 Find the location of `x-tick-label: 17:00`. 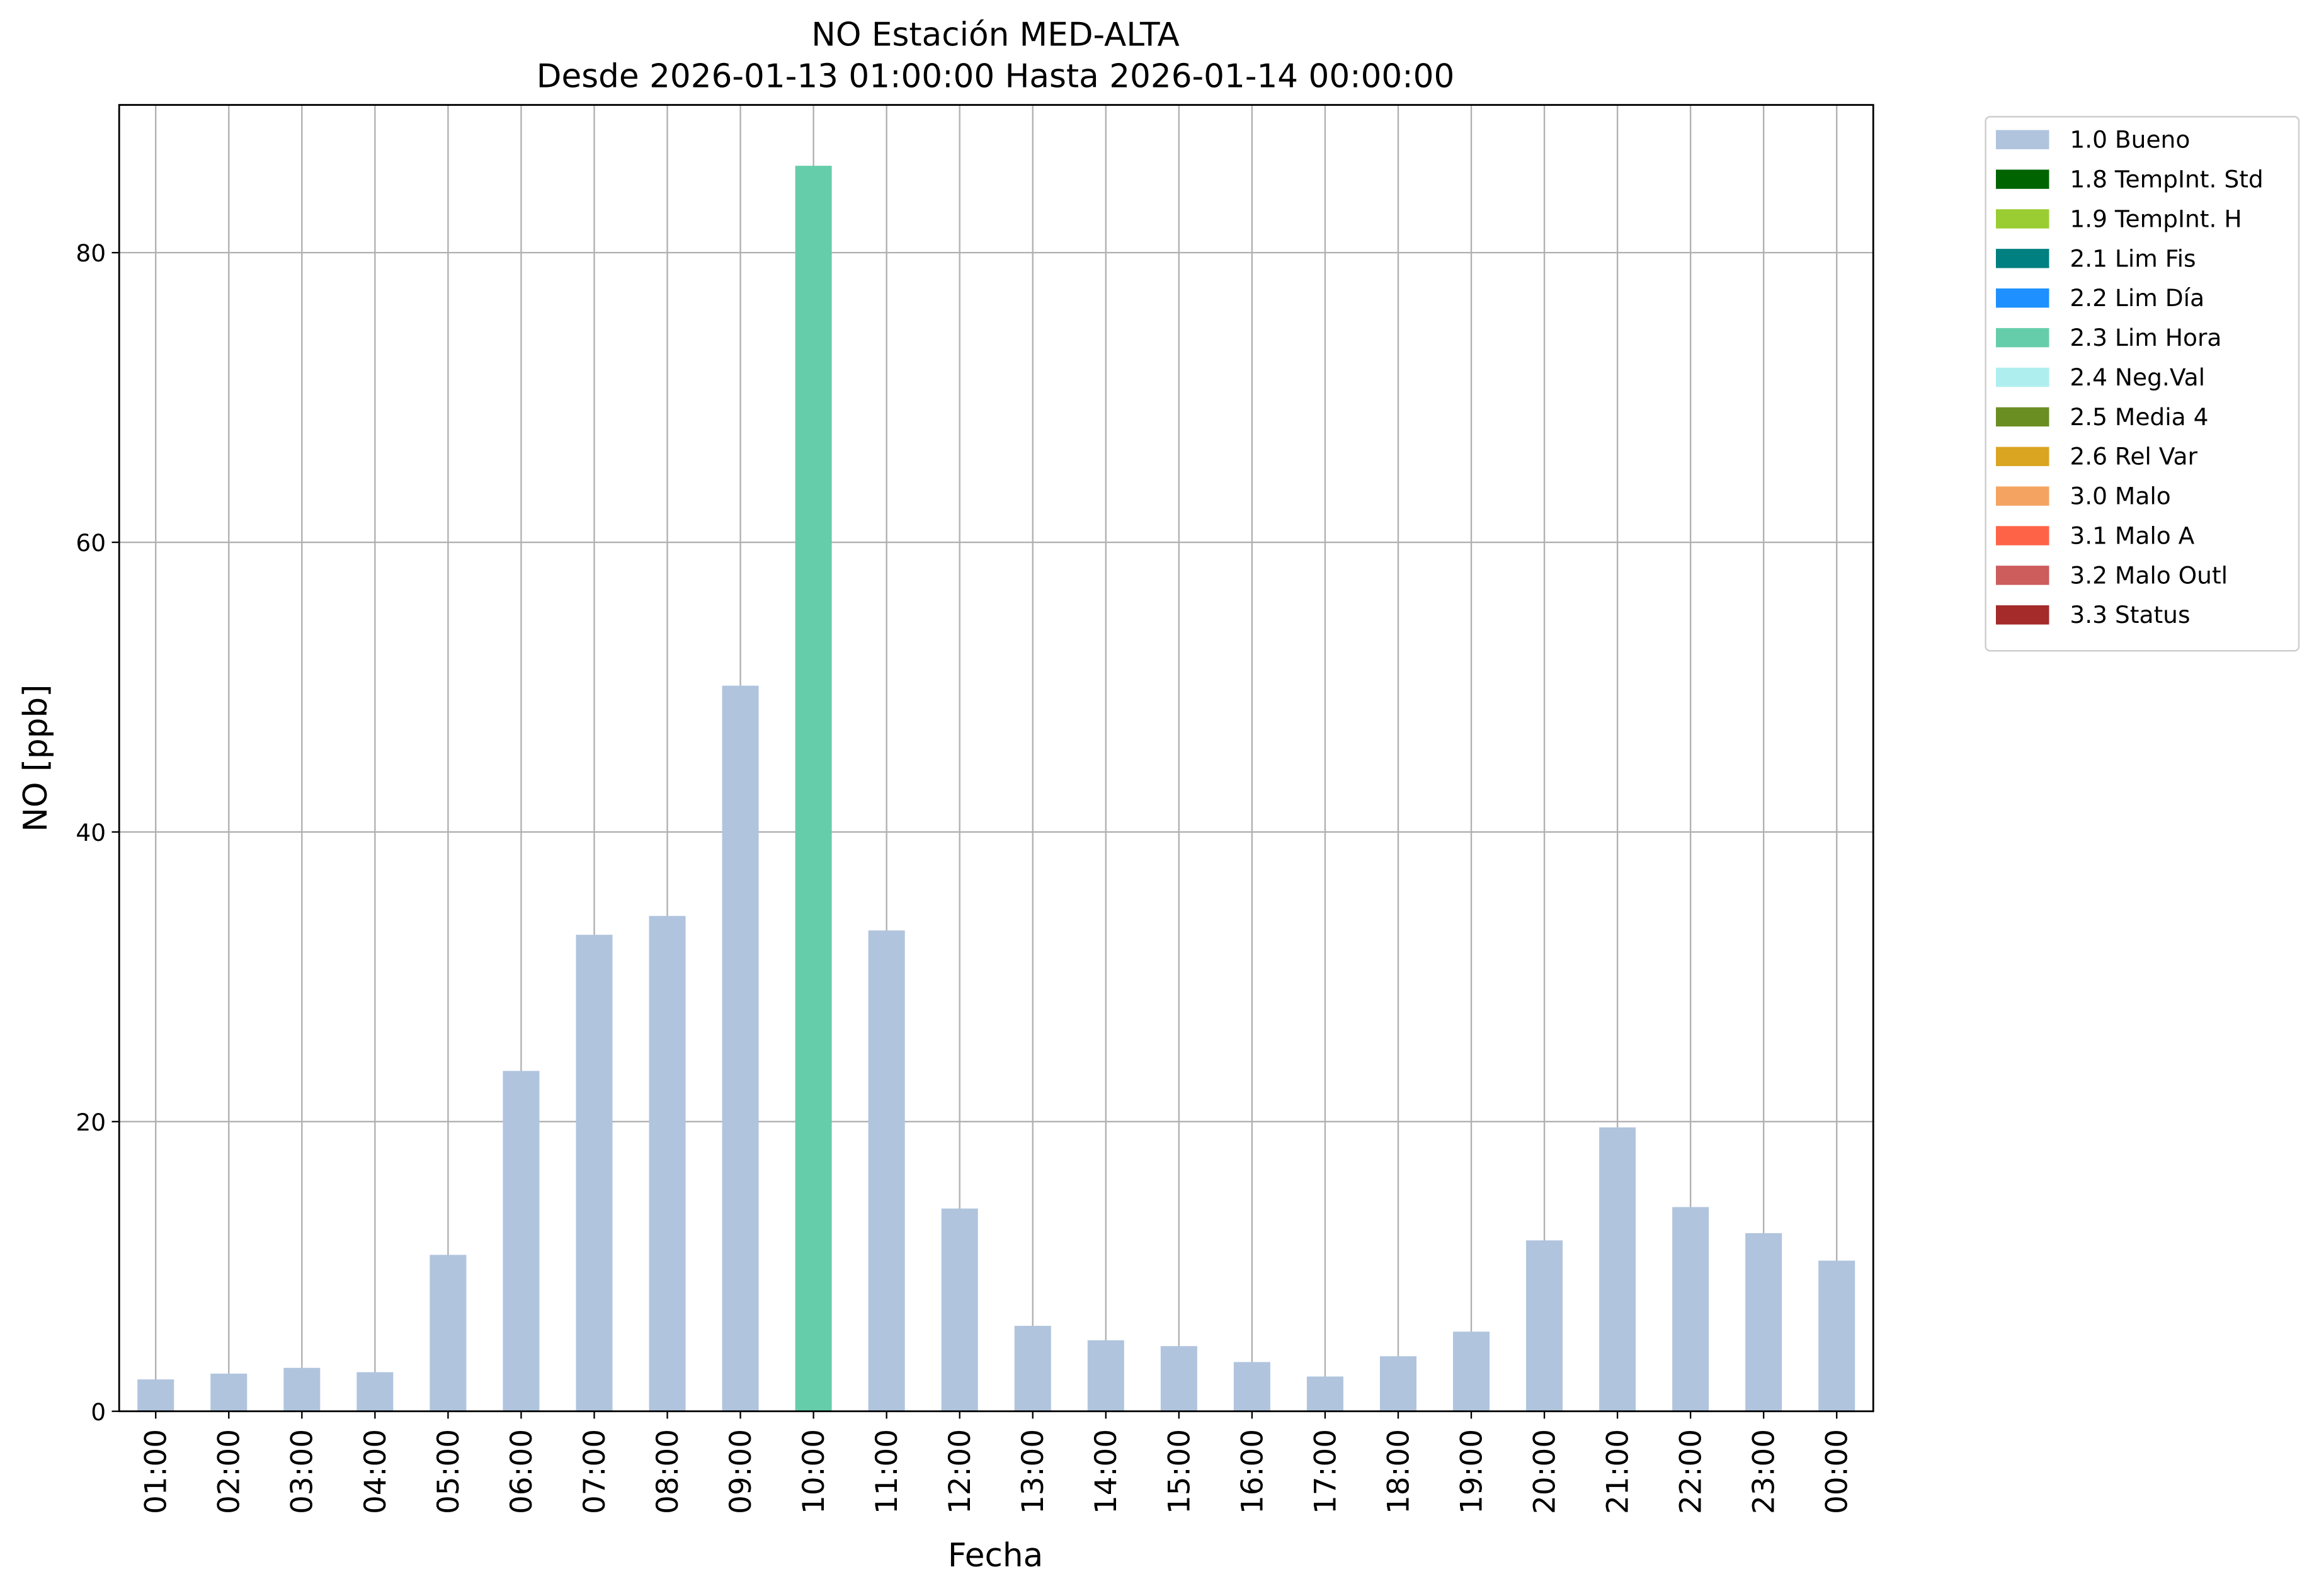

x-tick-label: 17:00 is located at coordinates (1325, 1471).